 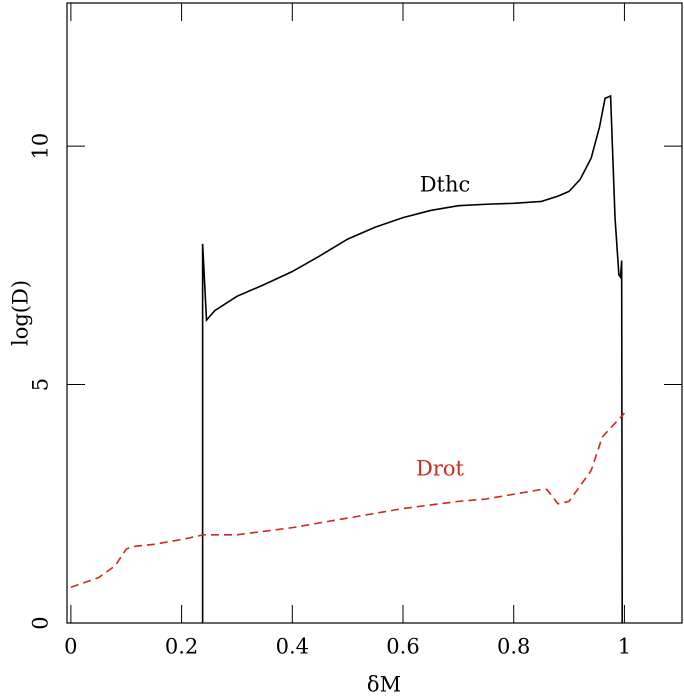 What do you see at coordinates (21, 313) in the screenshot?
I see `y-axis-label: log(D)` at bounding box center [21, 313].